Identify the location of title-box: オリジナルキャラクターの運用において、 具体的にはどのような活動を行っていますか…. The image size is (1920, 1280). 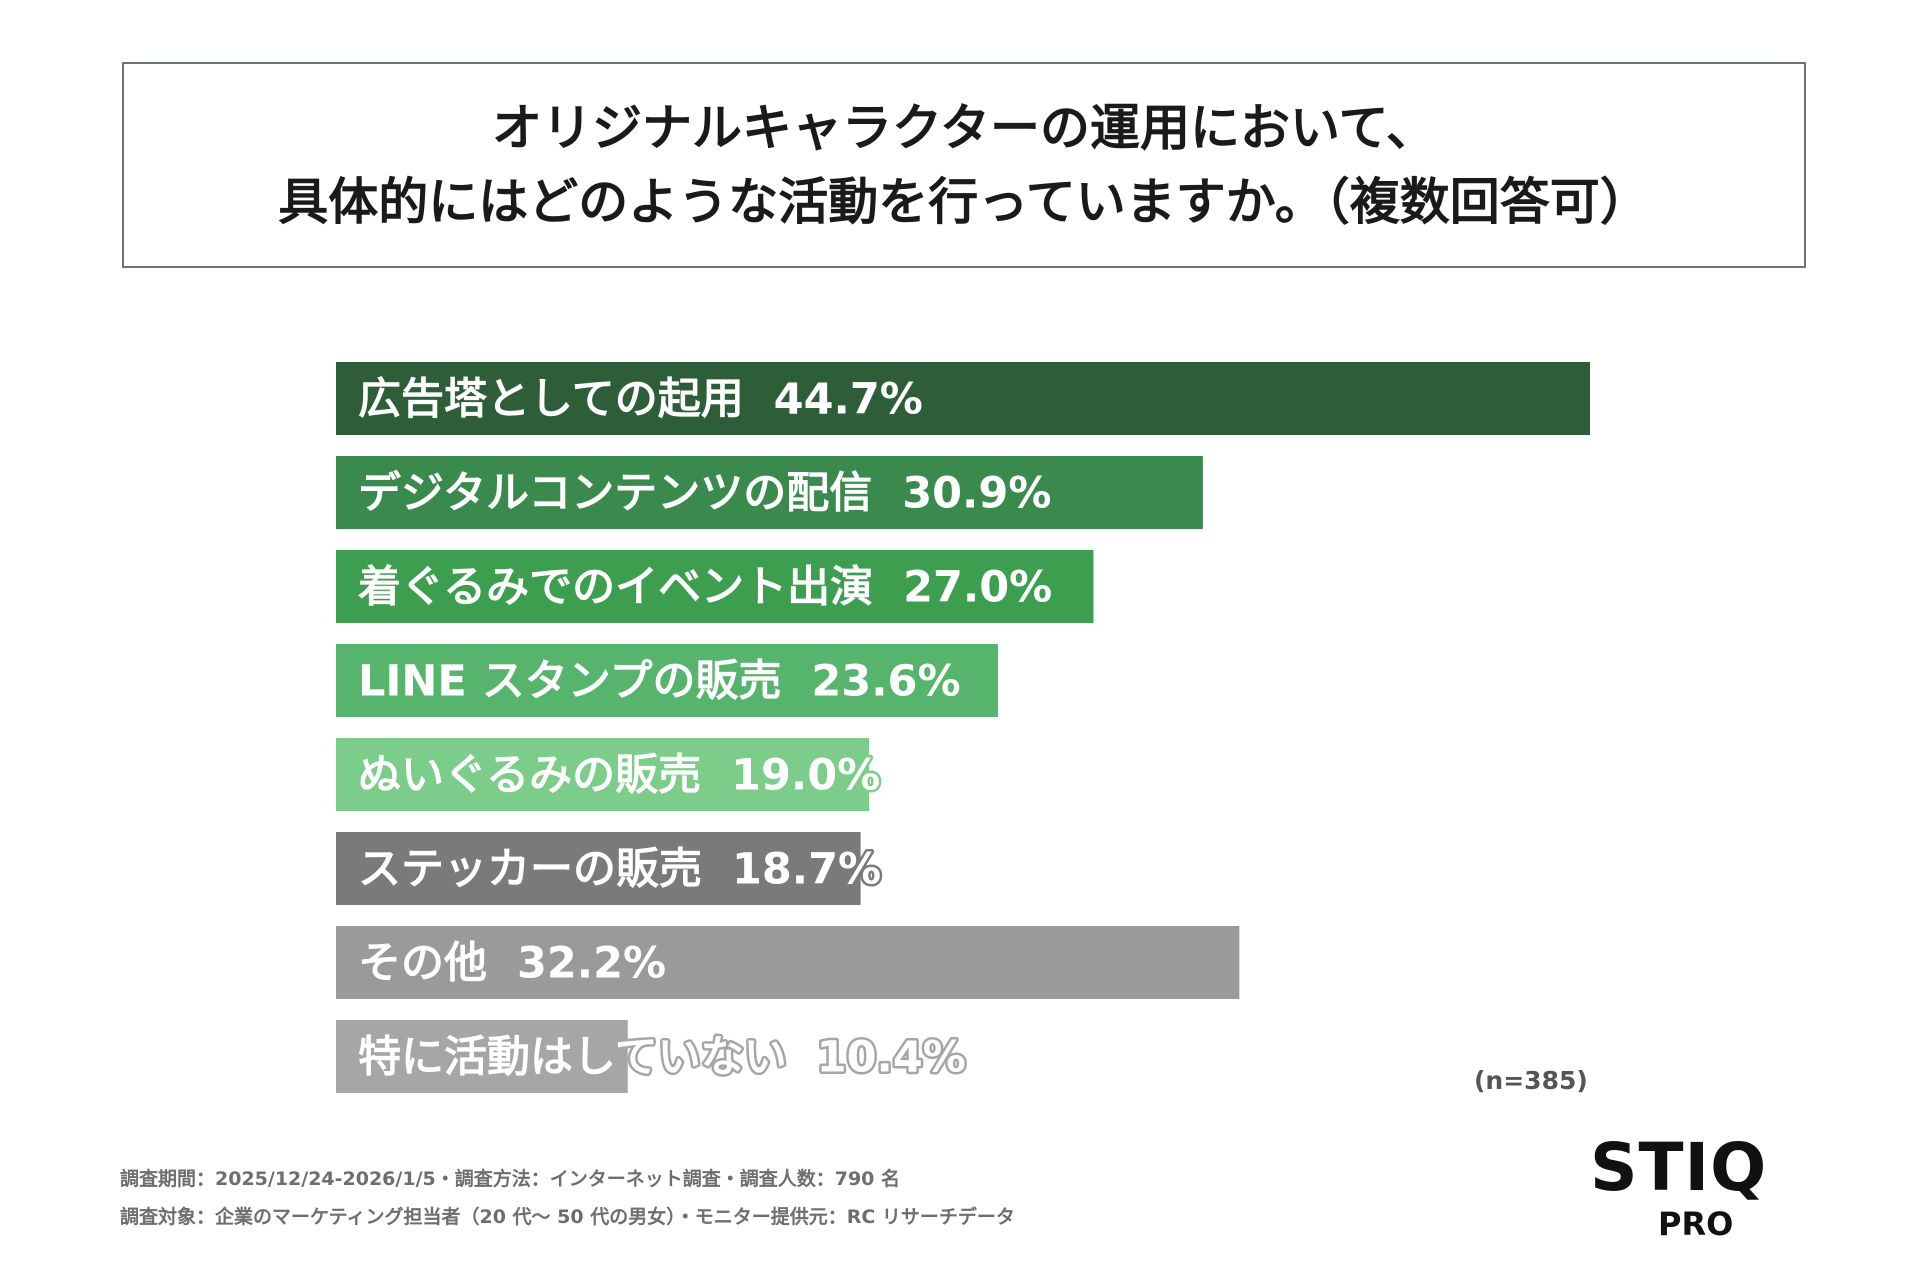
(964, 165).